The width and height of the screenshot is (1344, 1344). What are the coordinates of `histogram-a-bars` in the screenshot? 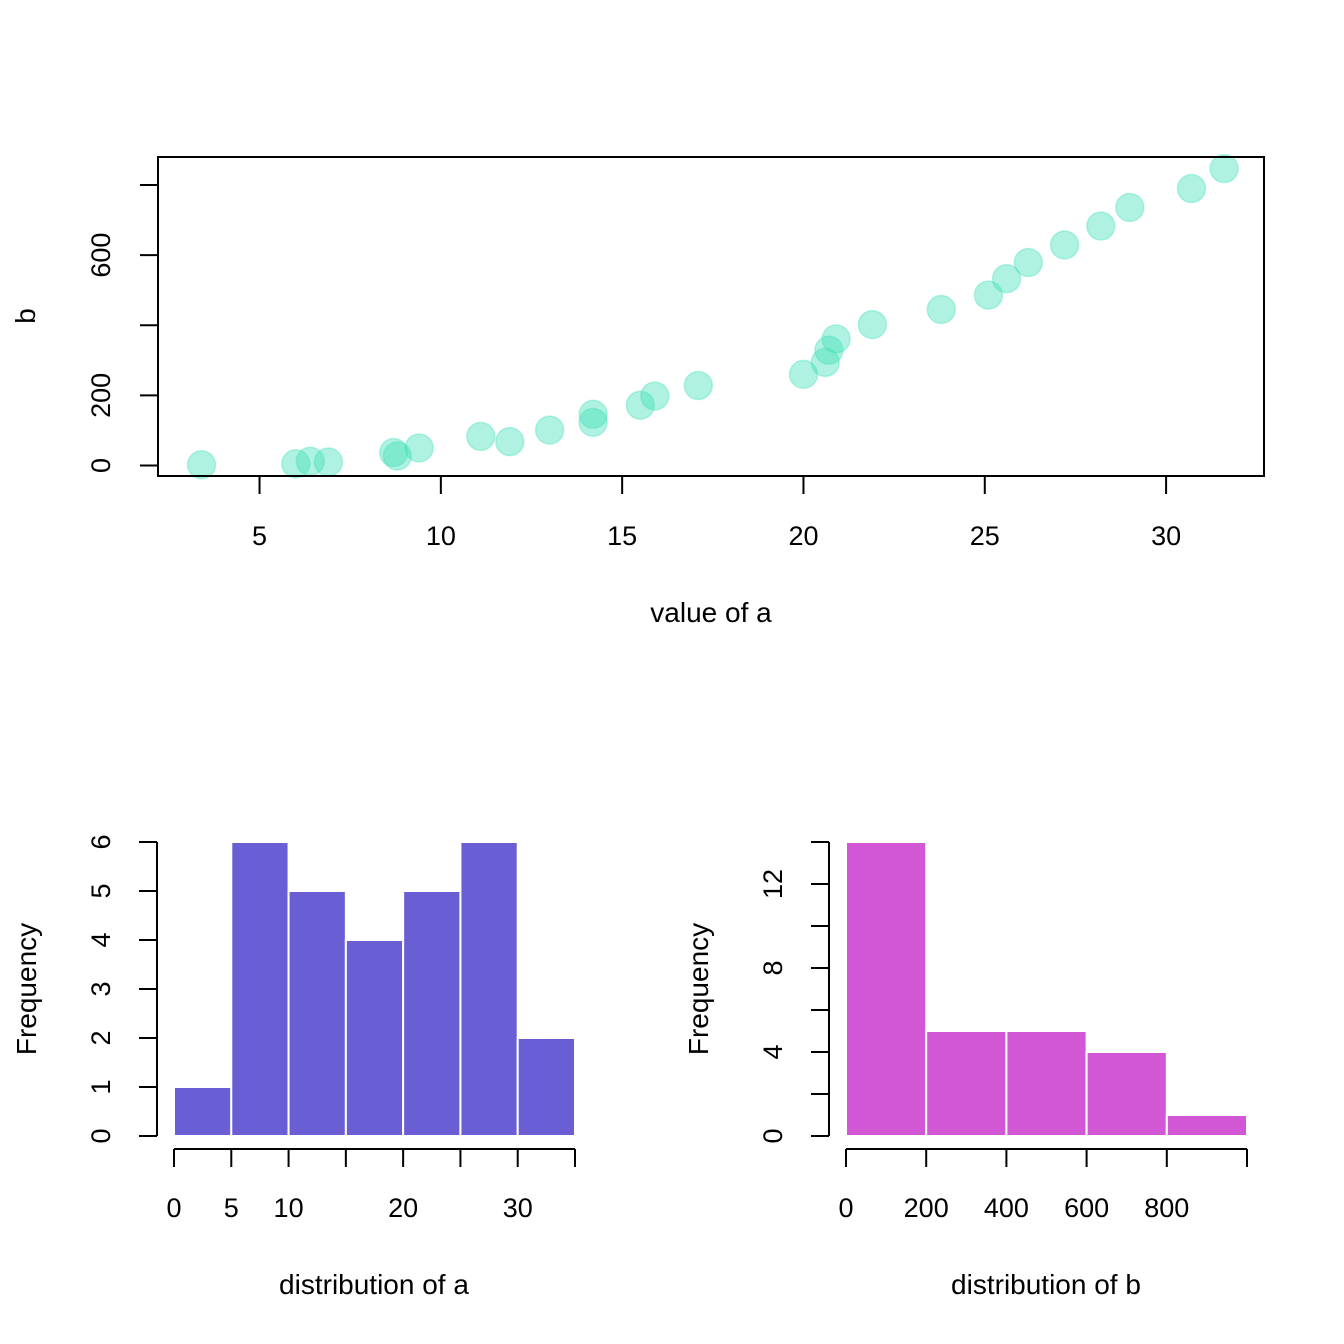 It's located at (375, 989).